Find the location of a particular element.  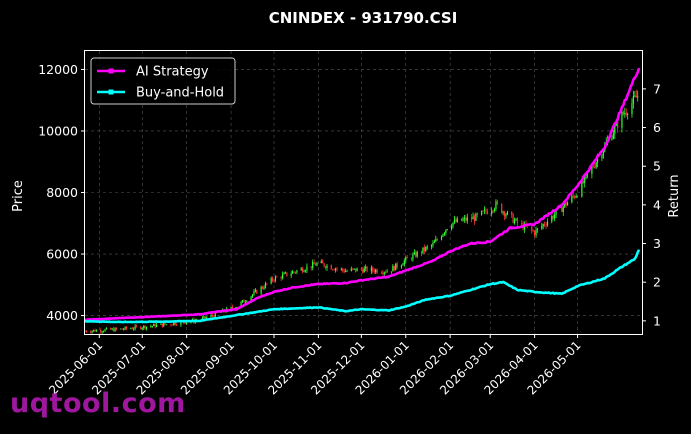

y-left-tick-label: 12000 is located at coordinates (58, 69).